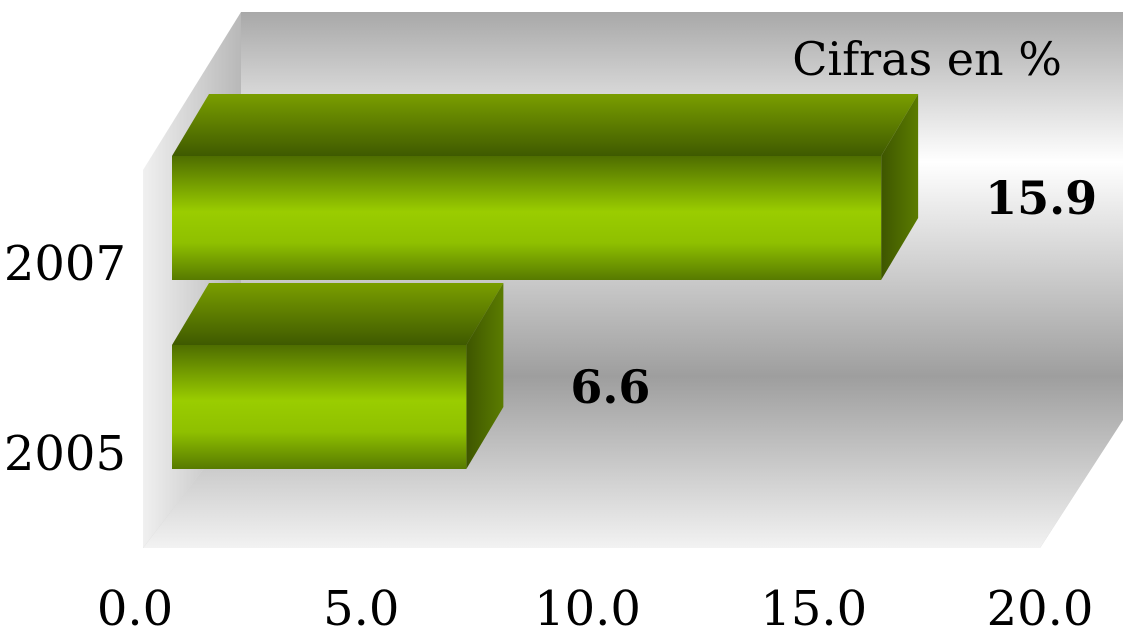 This screenshot has height=632, width=1123. I want to click on x-tick-label: 10.0, so click(587, 606).